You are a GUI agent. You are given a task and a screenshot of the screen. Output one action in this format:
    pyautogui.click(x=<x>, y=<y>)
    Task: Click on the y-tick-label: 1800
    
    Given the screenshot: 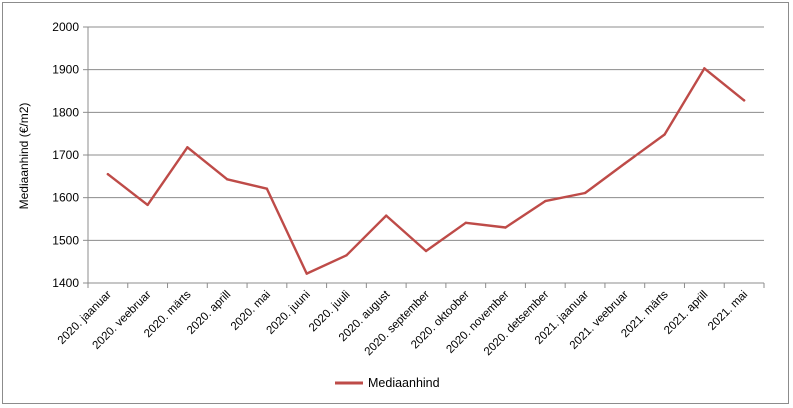 What is the action you would take?
    pyautogui.click(x=65, y=112)
    